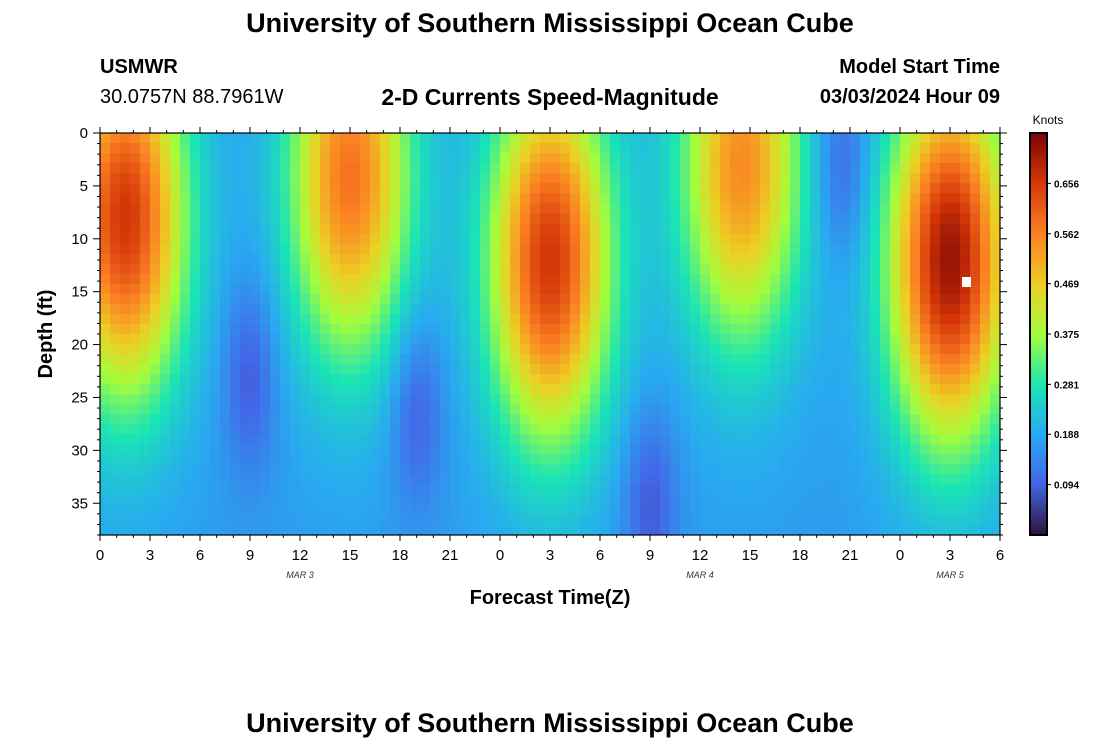 Image resolution: width=1100 pixels, height=750 pixels. What do you see at coordinates (909, 97) in the screenshot?
I see `model-start-value: 03/03/2024 Hour 09` at bounding box center [909, 97].